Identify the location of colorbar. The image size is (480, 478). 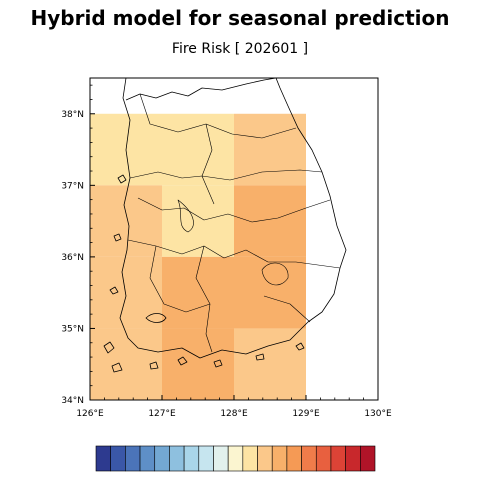
(235, 458).